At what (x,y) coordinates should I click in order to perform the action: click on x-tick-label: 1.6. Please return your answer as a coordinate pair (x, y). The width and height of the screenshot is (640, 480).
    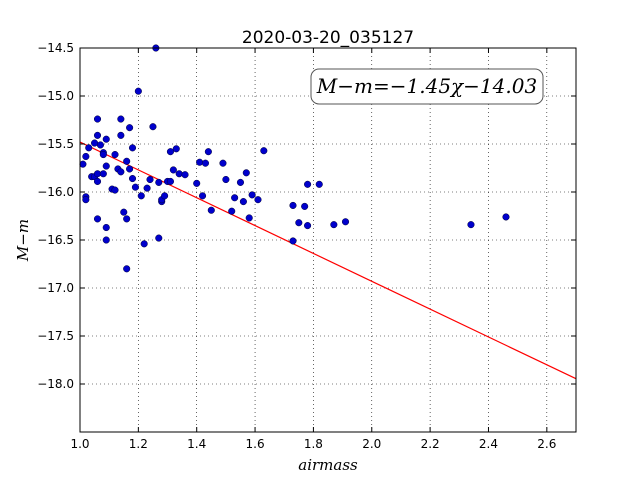
    Looking at the image, I should click on (255, 444).